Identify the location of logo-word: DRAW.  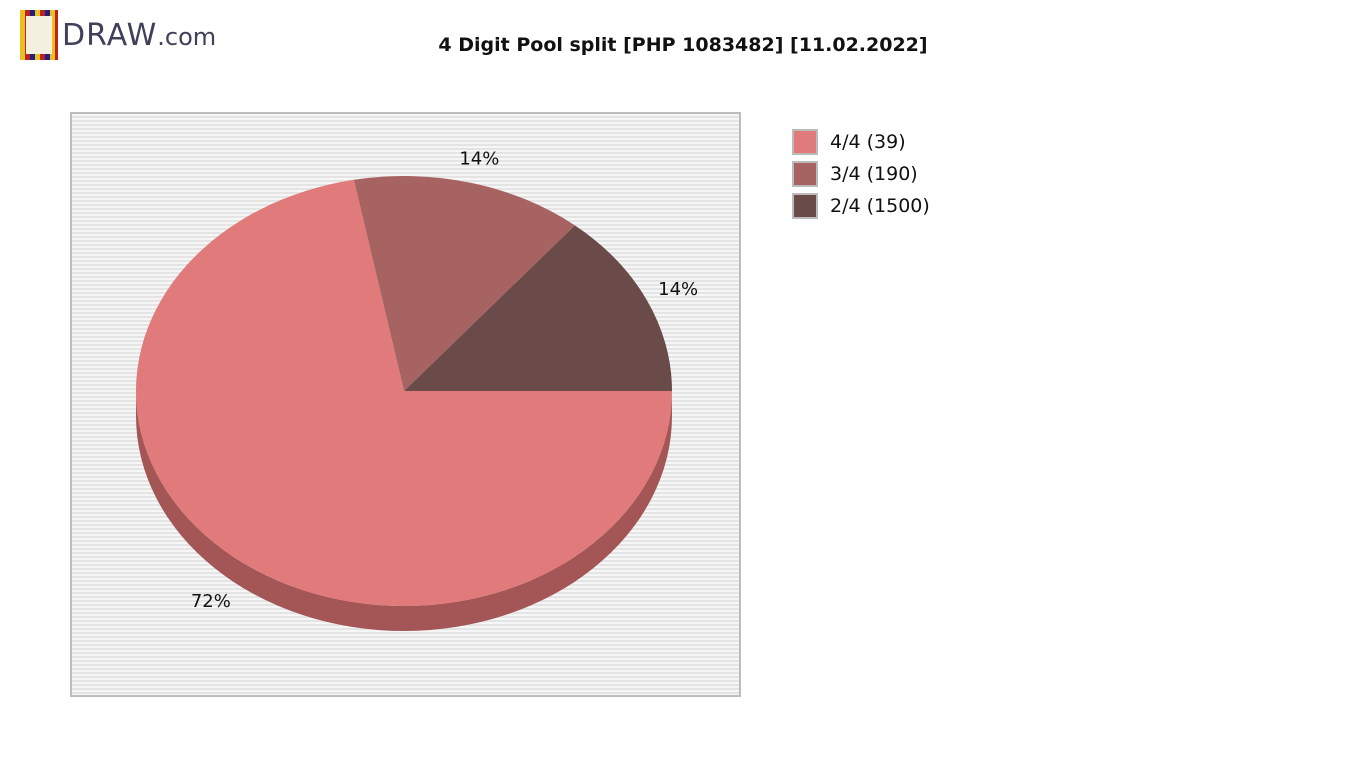
(110, 35).